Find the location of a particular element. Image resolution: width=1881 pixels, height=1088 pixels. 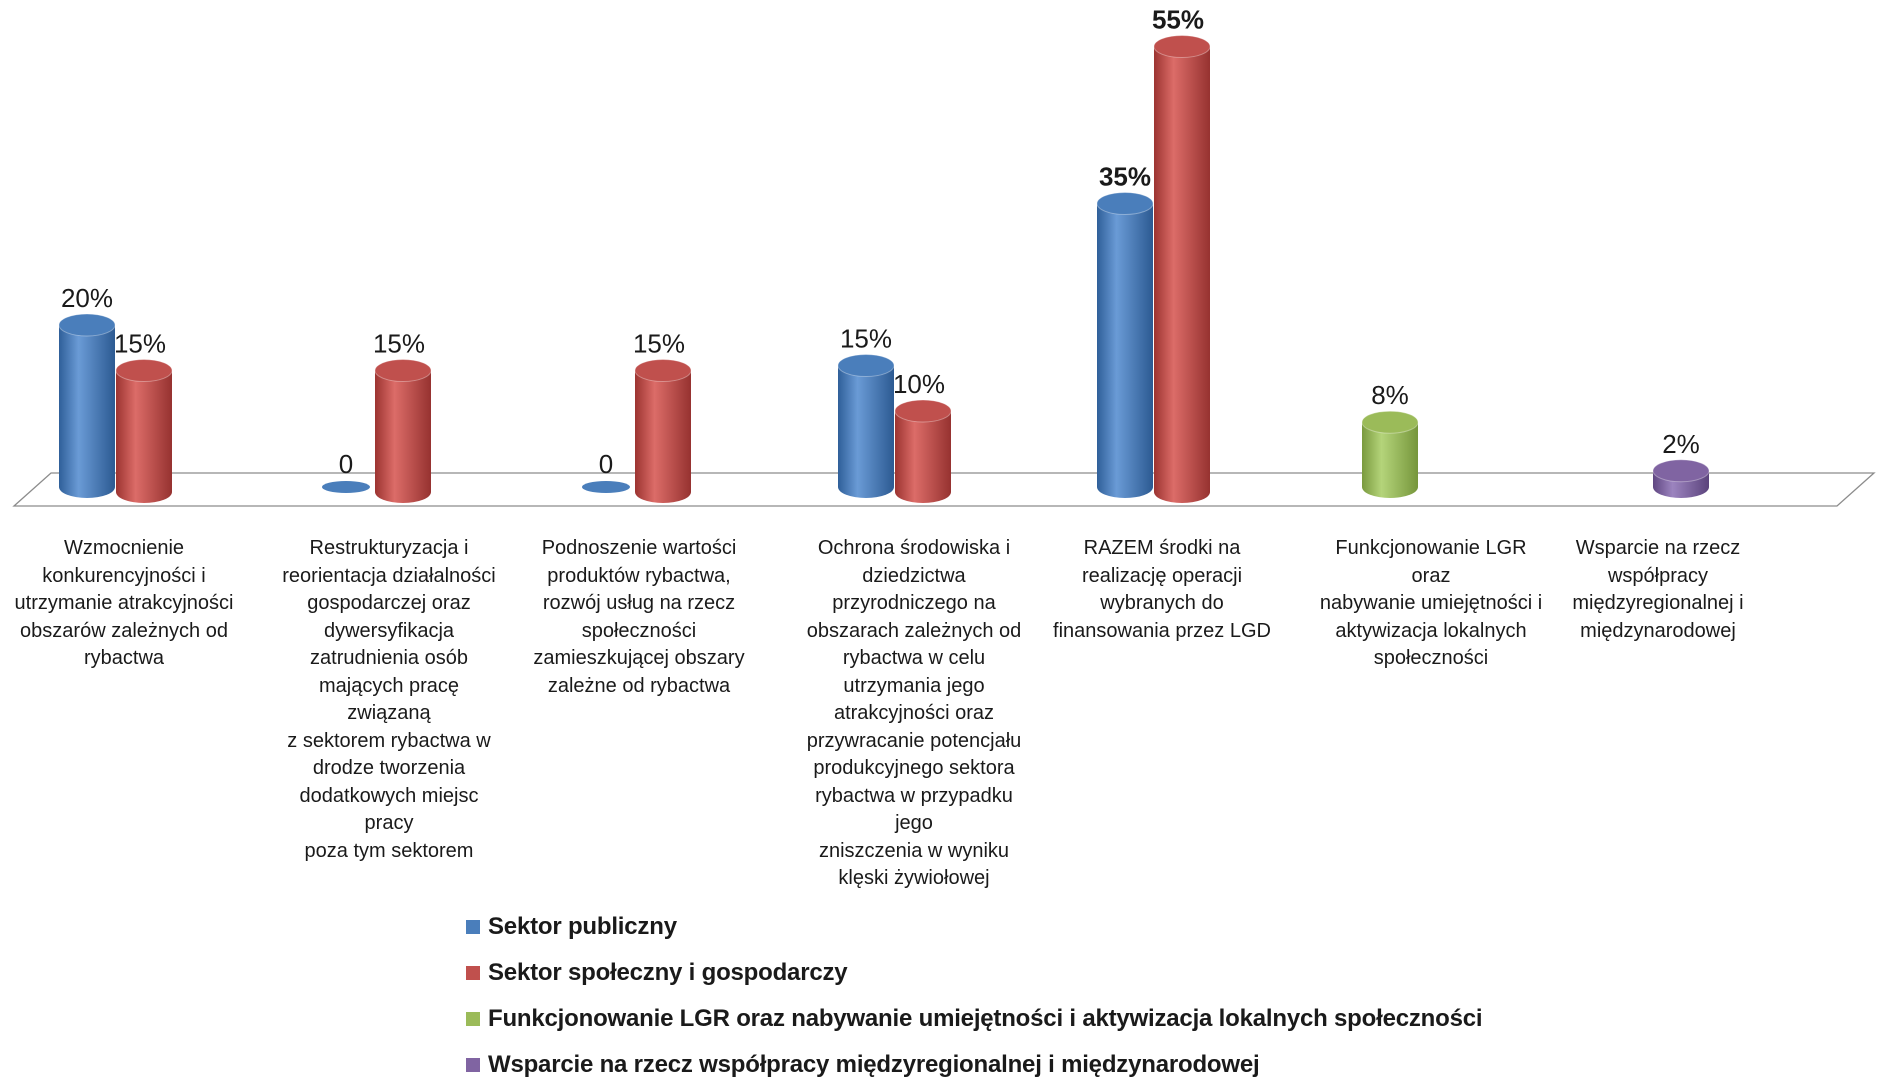

category-label-line: mających pracę związaną is located at coordinates (389, 699).